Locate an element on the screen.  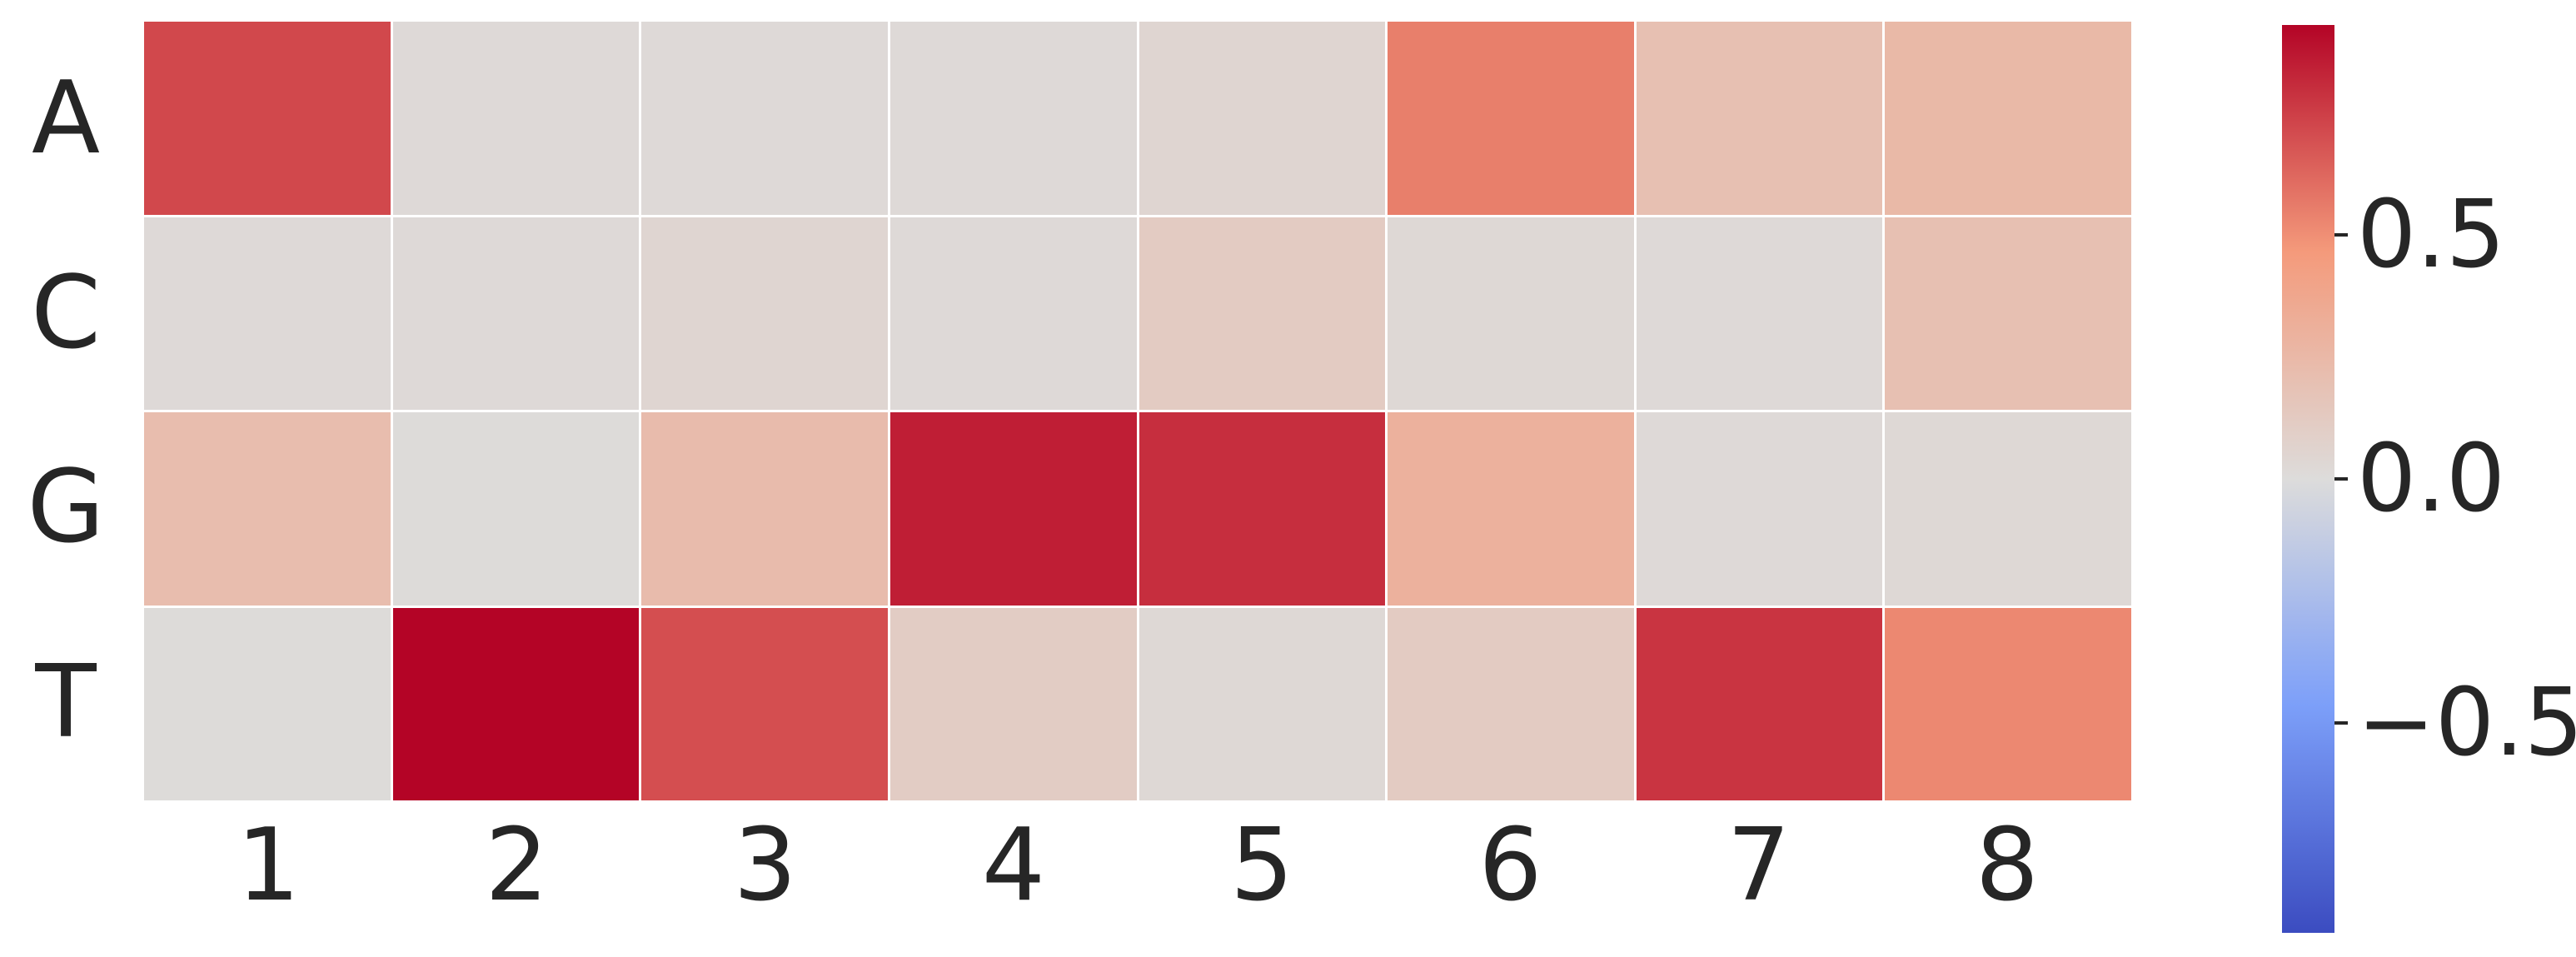
colorbar-gradient is located at coordinates (2308, 479).